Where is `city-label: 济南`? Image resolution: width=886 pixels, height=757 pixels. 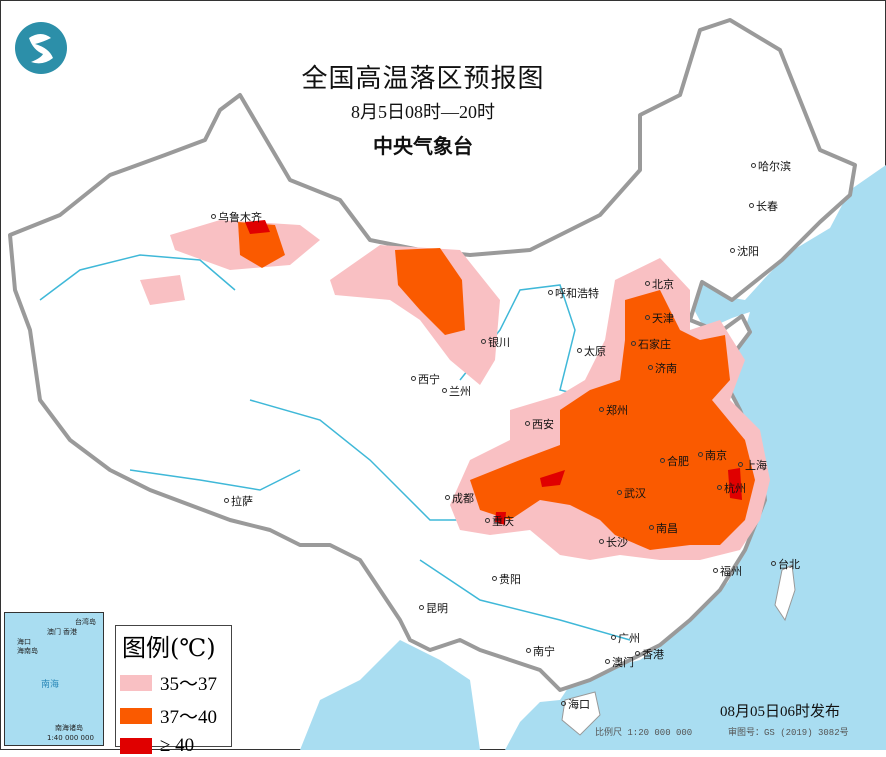 city-label: 济南 is located at coordinates (662, 368).